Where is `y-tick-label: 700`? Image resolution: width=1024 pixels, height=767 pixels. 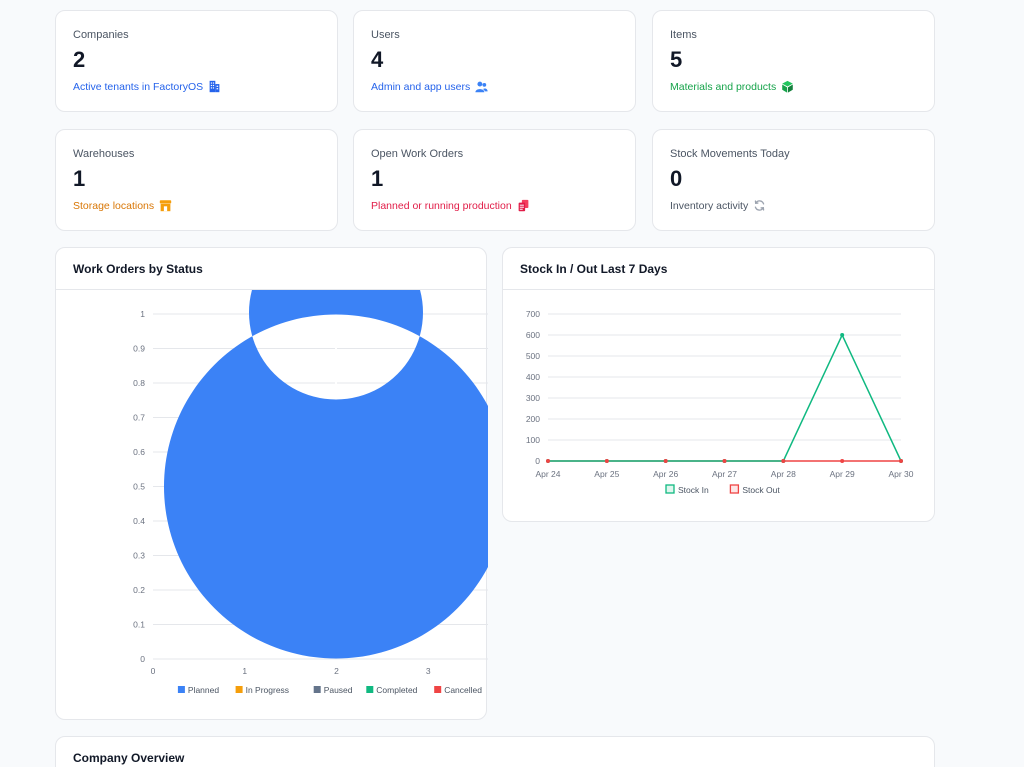
y-tick-label: 700 is located at coordinates (533, 314).